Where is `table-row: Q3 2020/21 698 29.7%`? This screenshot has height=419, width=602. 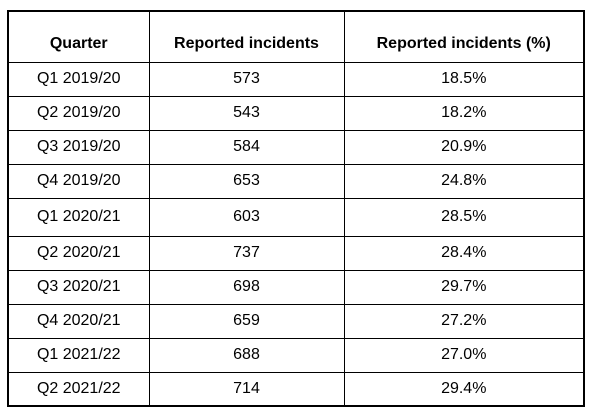
table-row: Q3 2020/21 698 29.7% is located at coordinates (296, 287).